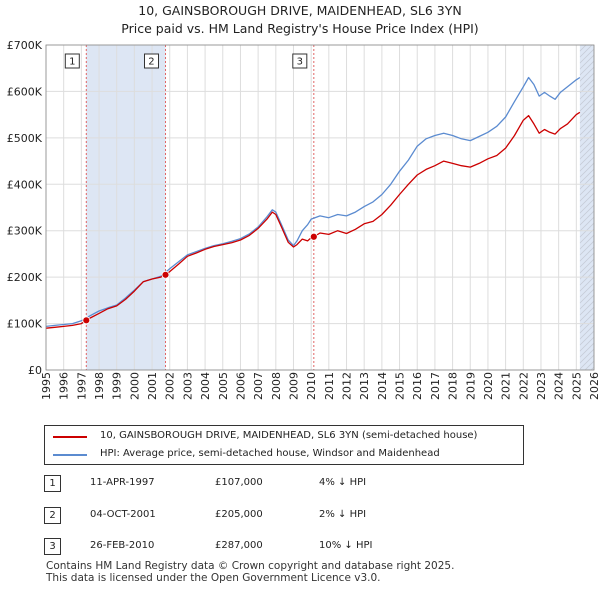 The width and height of the screenshot is (600, 590). Describe the element at coordinates (343, 482) in the screenshot. I see `transaction-hpi-diff: 4% ↓ HPI` at that location.